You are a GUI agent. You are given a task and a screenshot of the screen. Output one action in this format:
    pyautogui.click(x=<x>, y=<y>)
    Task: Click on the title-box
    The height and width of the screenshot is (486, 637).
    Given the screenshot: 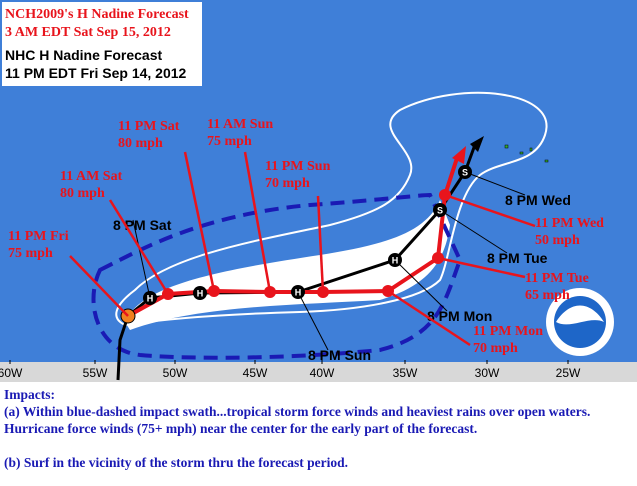 What is the action you would take?
    pyautogui.click(x=102, y=44)
    